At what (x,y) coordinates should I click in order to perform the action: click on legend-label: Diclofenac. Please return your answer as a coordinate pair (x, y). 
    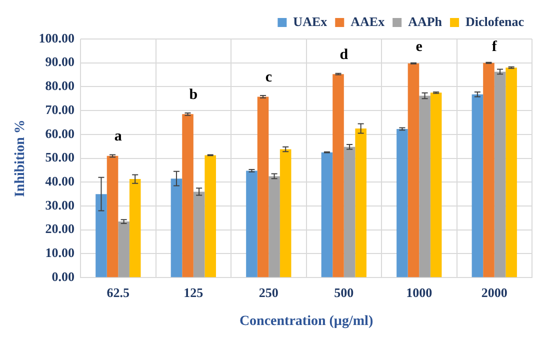
    Looking at the image, I should click on (495, 21).